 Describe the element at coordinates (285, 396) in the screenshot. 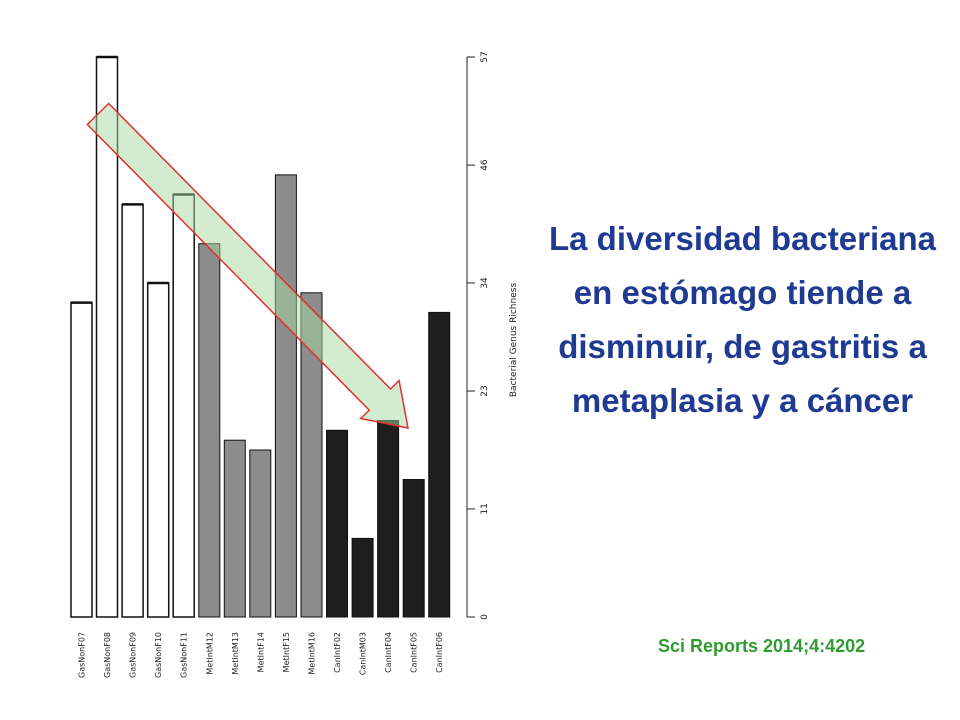

I see `bar-MetIntF15` at that location.